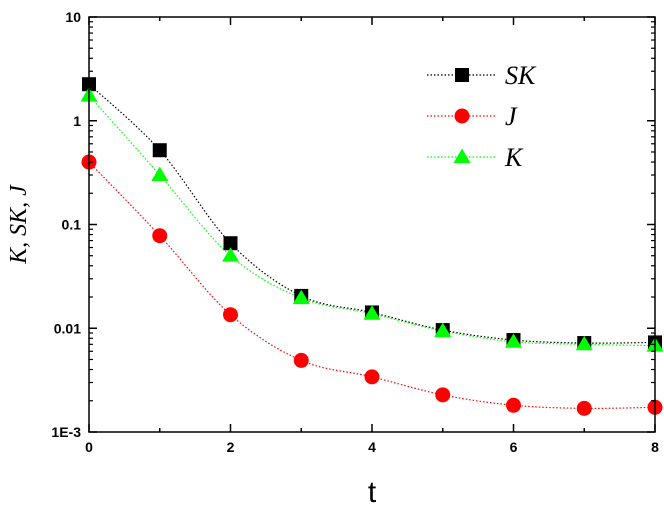 The width and height of the screenshot is (664, 515). Describe the element at coordinates (462, 116) in the screenshot. I see `legend-marker-j` at that location.